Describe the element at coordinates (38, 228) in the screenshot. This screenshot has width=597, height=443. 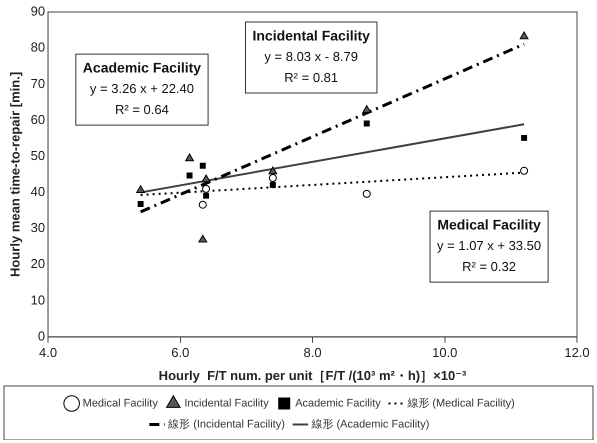
I see `y-tick-label: 30` at that location.